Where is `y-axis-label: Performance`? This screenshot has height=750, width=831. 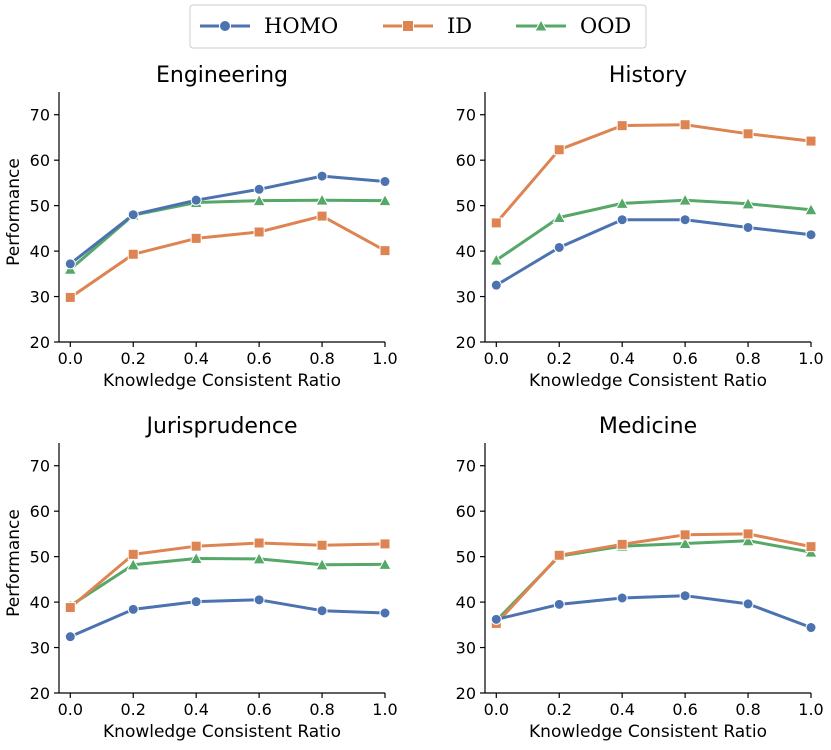
y-axis-label: Performance is located at coordinates (14, 212).